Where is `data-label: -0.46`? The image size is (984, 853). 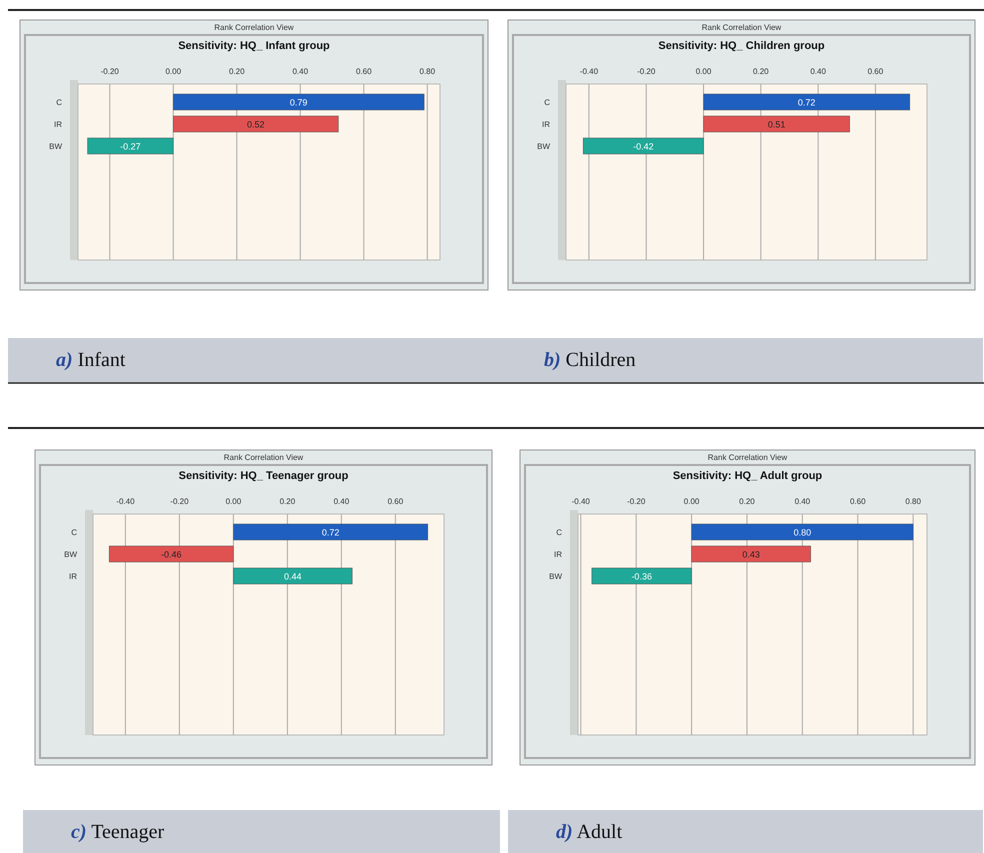 data-label: -0.46 is located at coordinates (171, 555).